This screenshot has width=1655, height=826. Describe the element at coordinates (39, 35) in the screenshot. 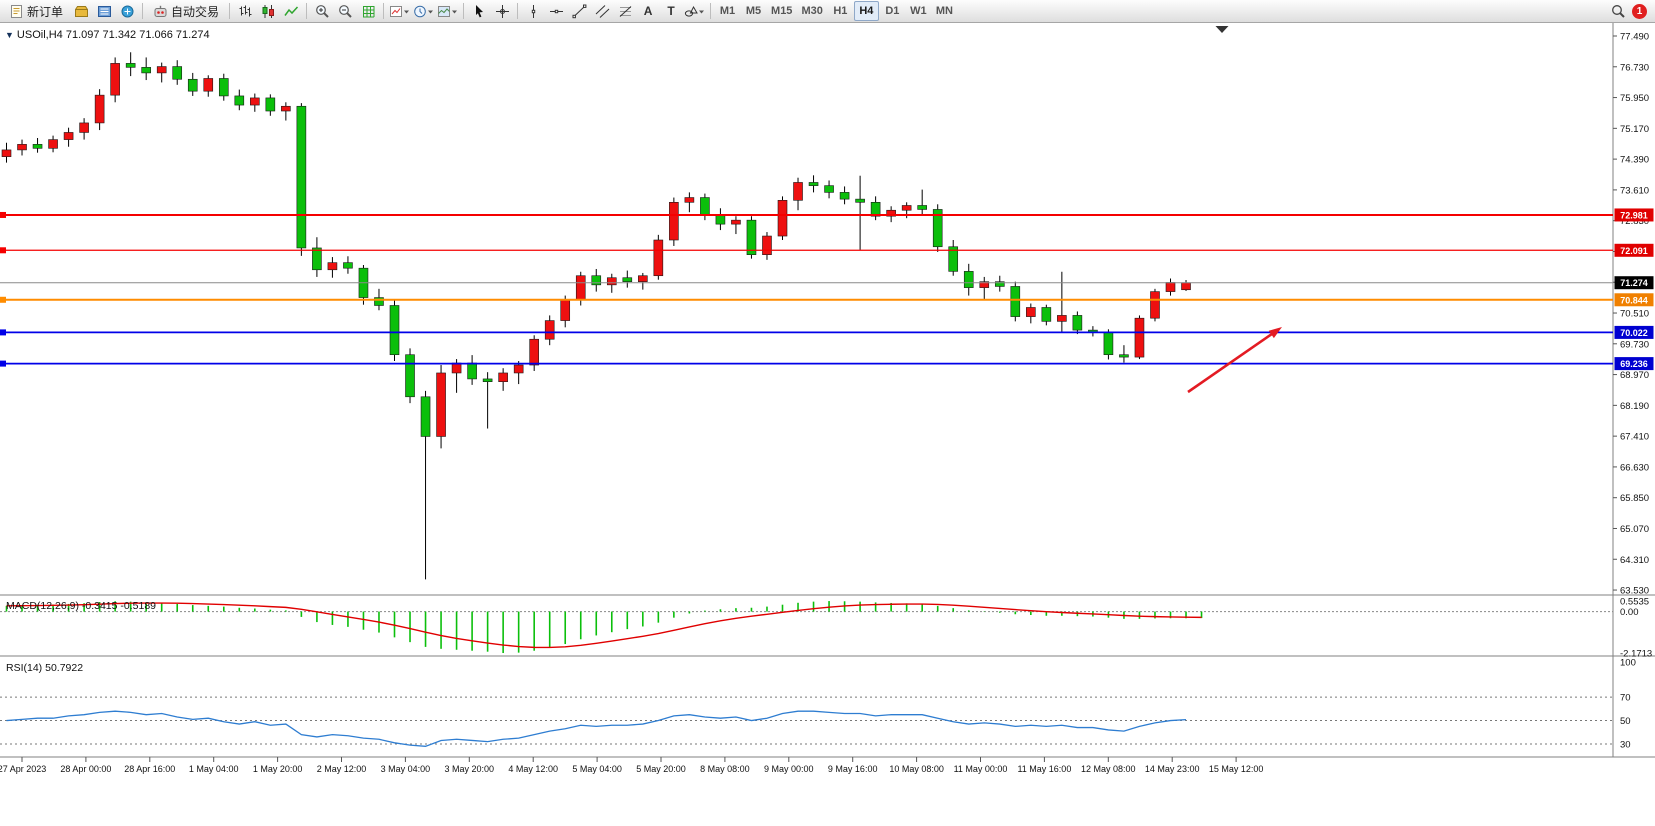

I see `symbol-period-text: USOil,H4` at that location.